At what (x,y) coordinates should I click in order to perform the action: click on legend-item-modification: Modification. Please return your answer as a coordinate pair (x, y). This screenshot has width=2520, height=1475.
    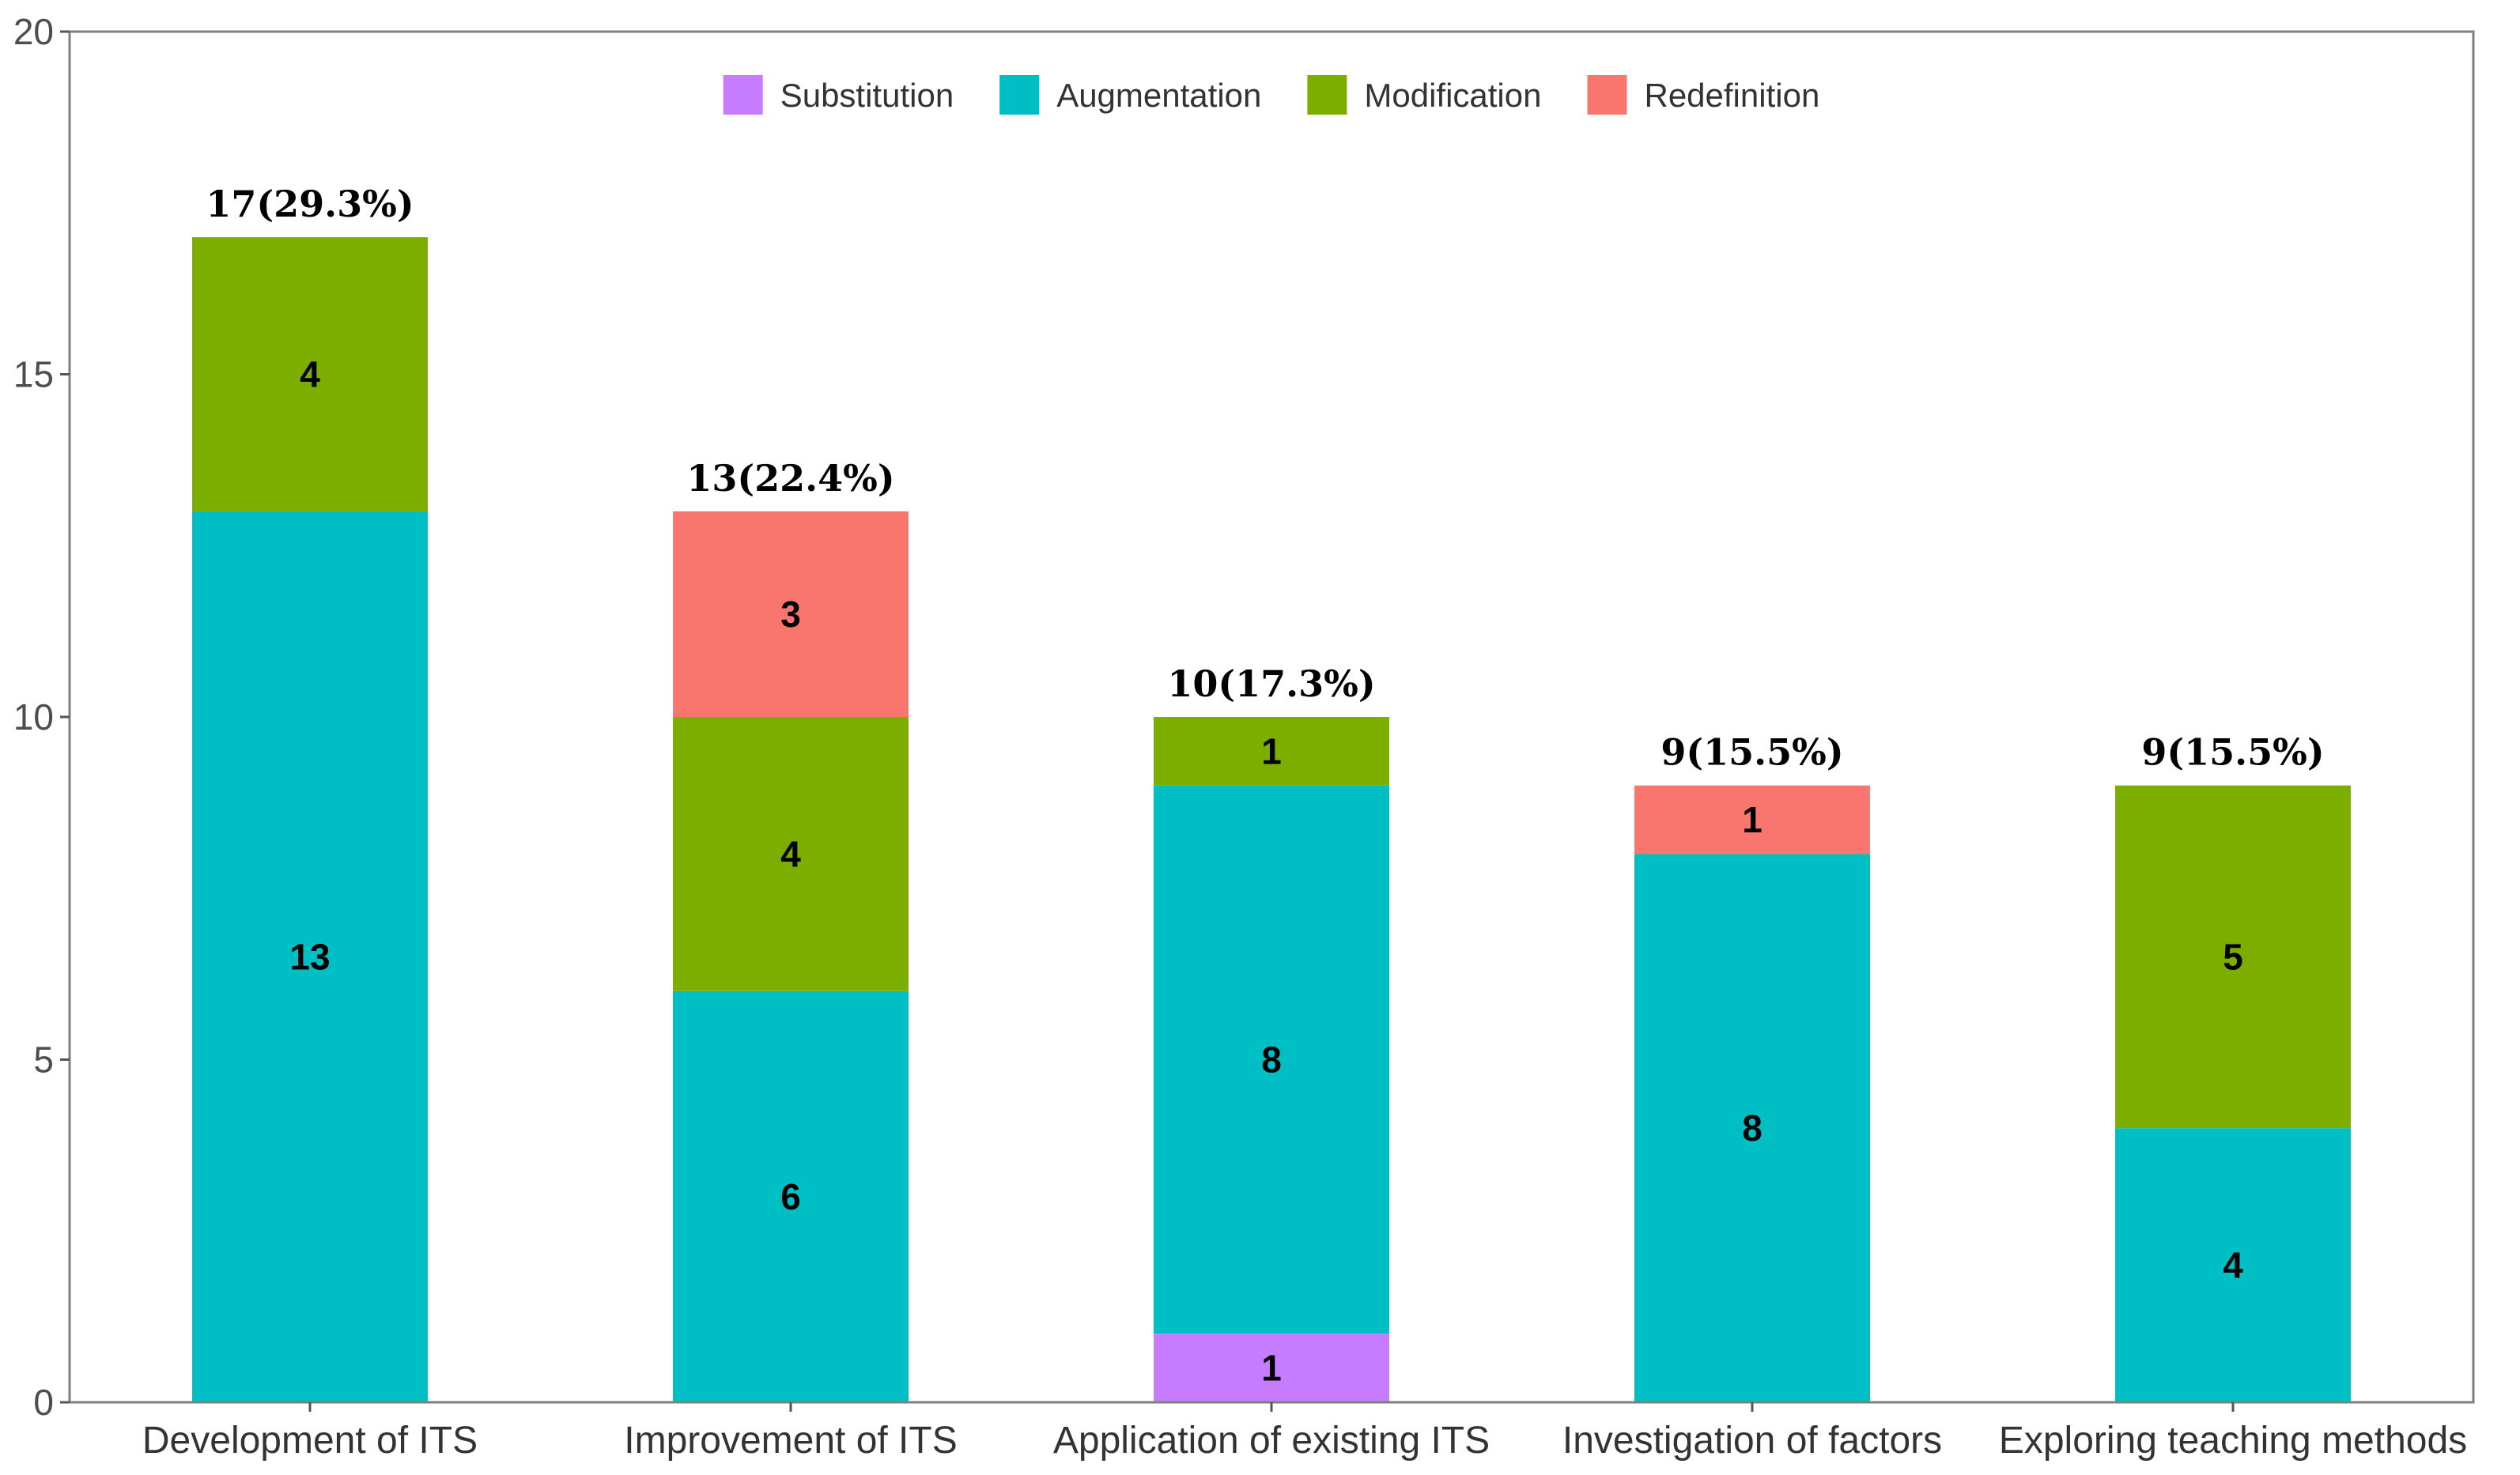
    Looking at the image, I should click on (1424, 95).